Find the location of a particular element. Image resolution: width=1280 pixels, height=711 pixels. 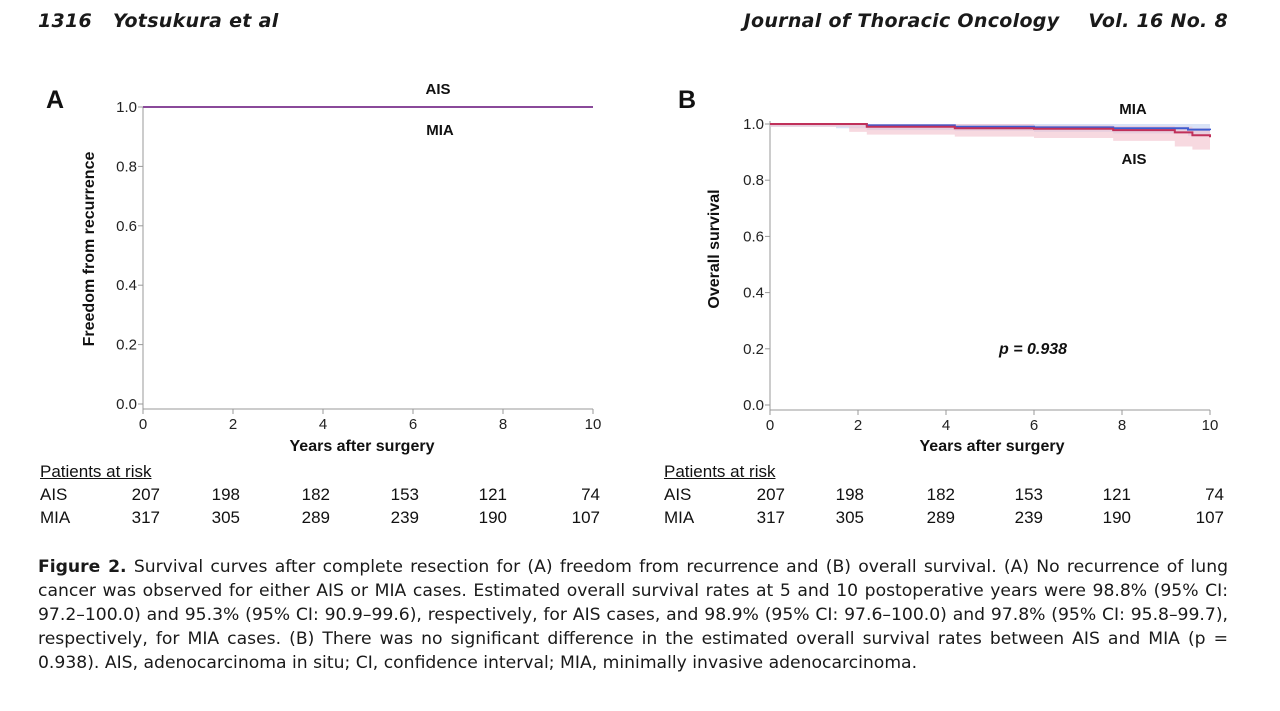

running-header-left: 1316 Yotsukura et al is located at coordinates (158, 21).